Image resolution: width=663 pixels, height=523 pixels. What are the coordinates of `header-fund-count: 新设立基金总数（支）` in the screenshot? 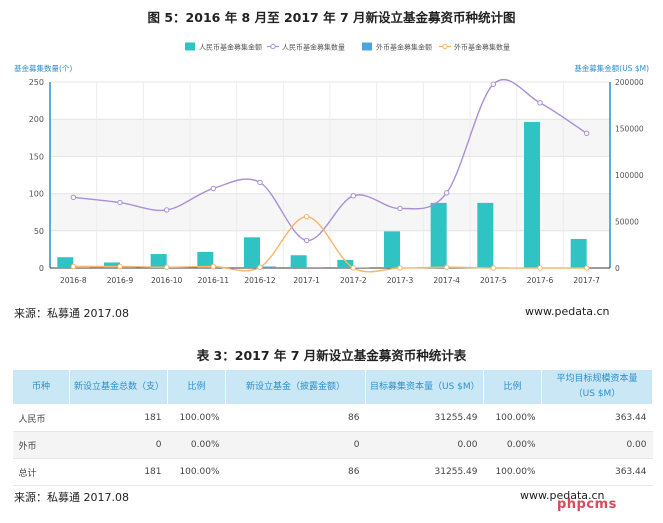 It's located at (118, 387).